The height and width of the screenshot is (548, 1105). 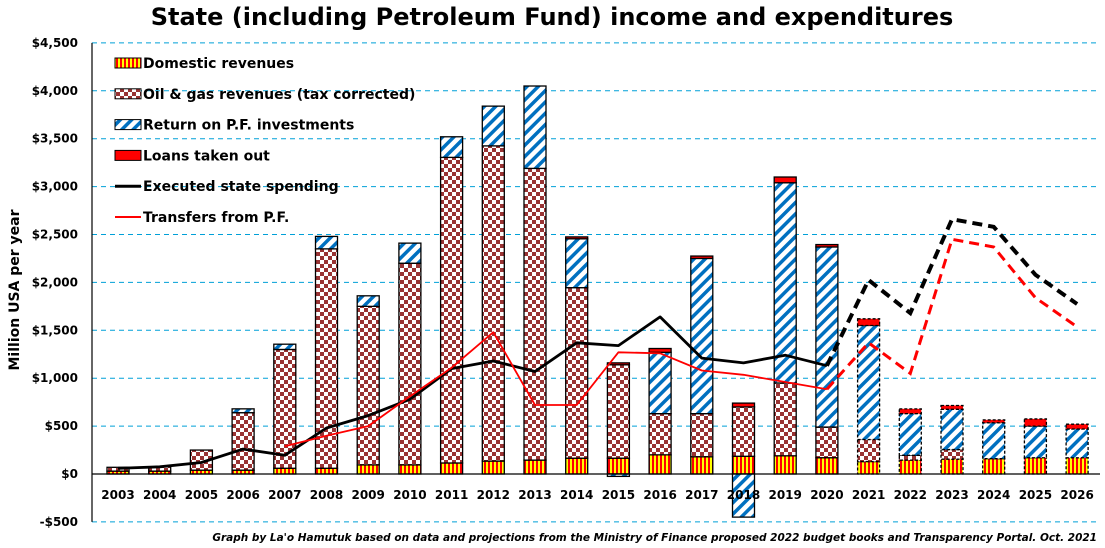 I want to click on legend-label: Oil & gas revenues (tax corrected), so click(x=279, y=95).